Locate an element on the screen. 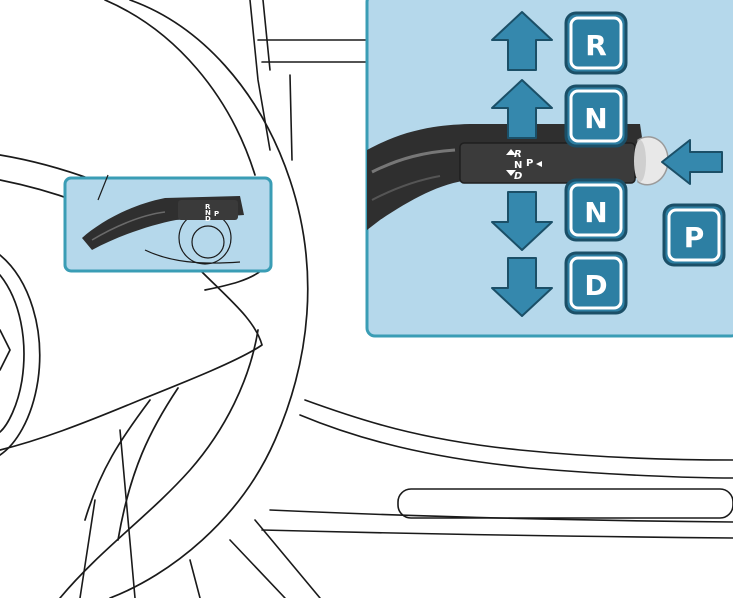  gear-badge-r: R is located at coordinates (596, 43).